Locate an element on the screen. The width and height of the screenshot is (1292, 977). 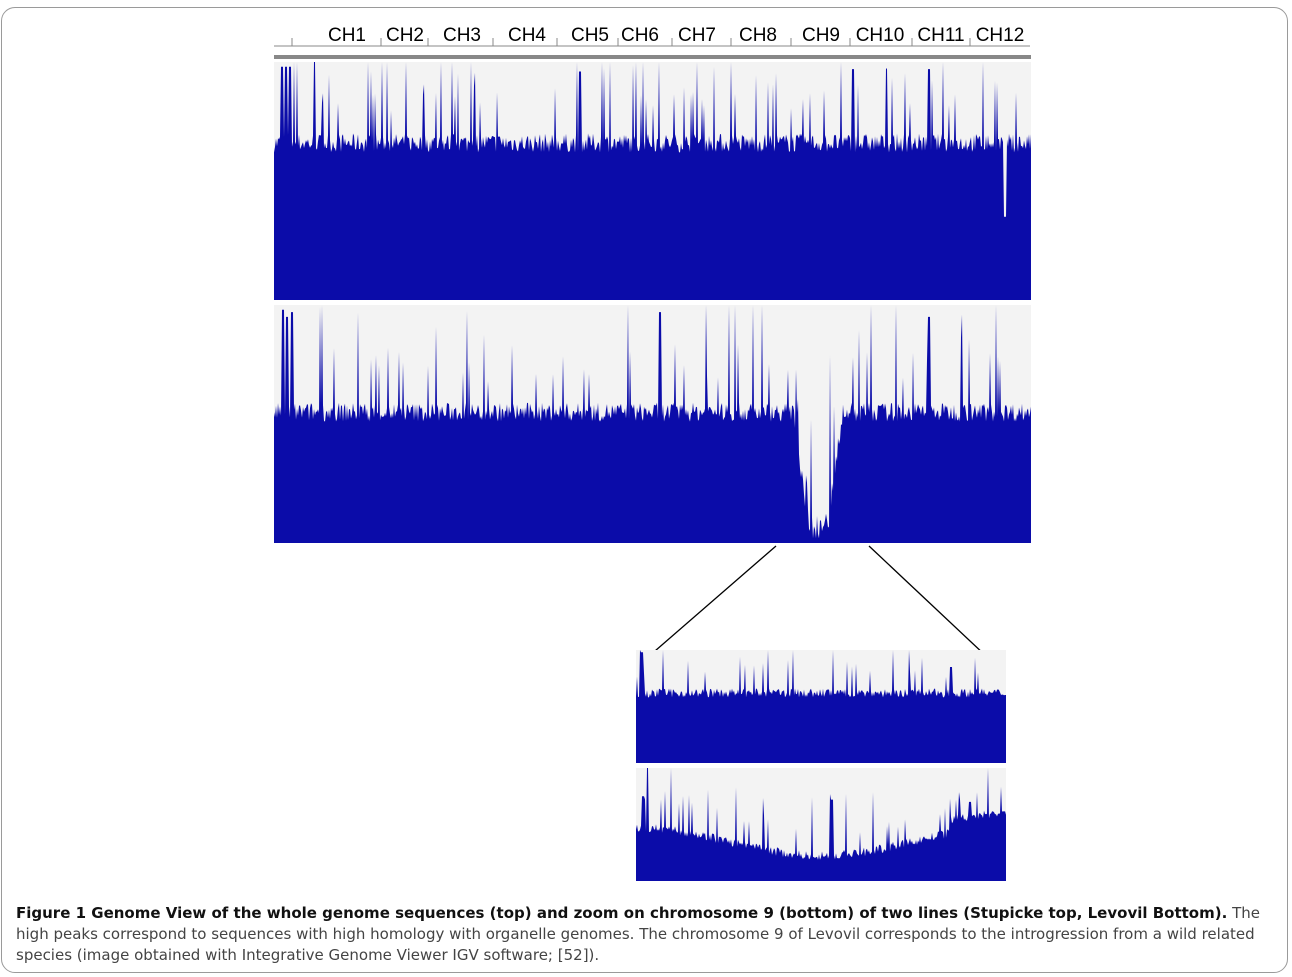
chromosome-label: CH10 is located at coordinates (880, 35).